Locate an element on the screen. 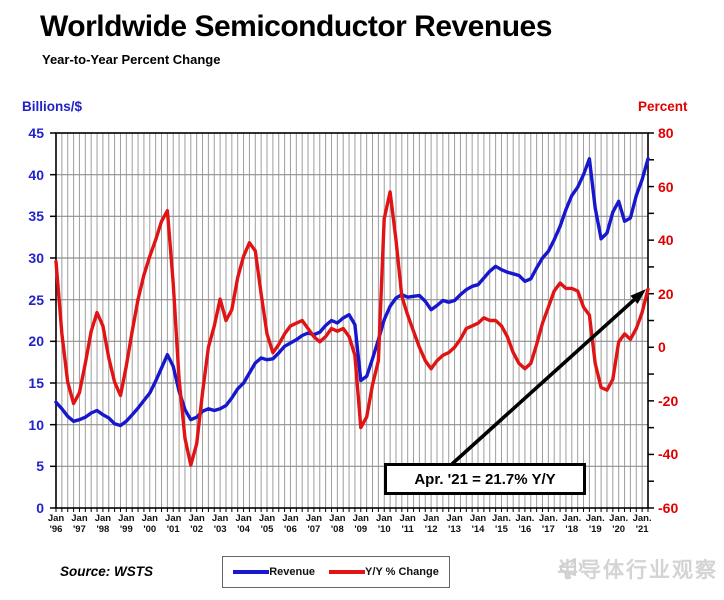 This screenshot has height=600, width=724. legend: Revenue Y/Y % Change is located at coordinates (336, 572).